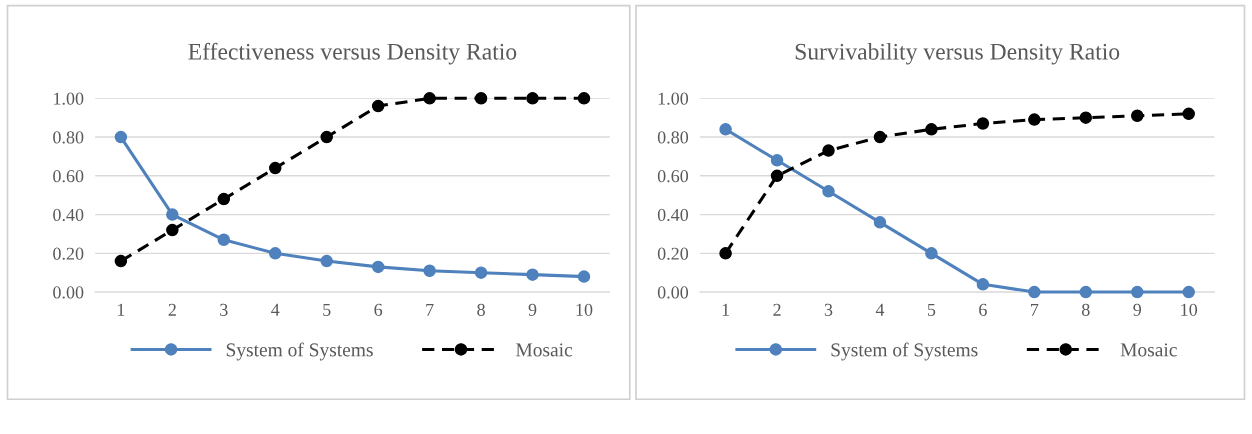 The width and height of the screenshot is (1252, 434). What do you see at coordinates (957, 54) in the screenshot?
I see `chart-title: Survivability versus Density Ratio` at bounding box center [957, 54].